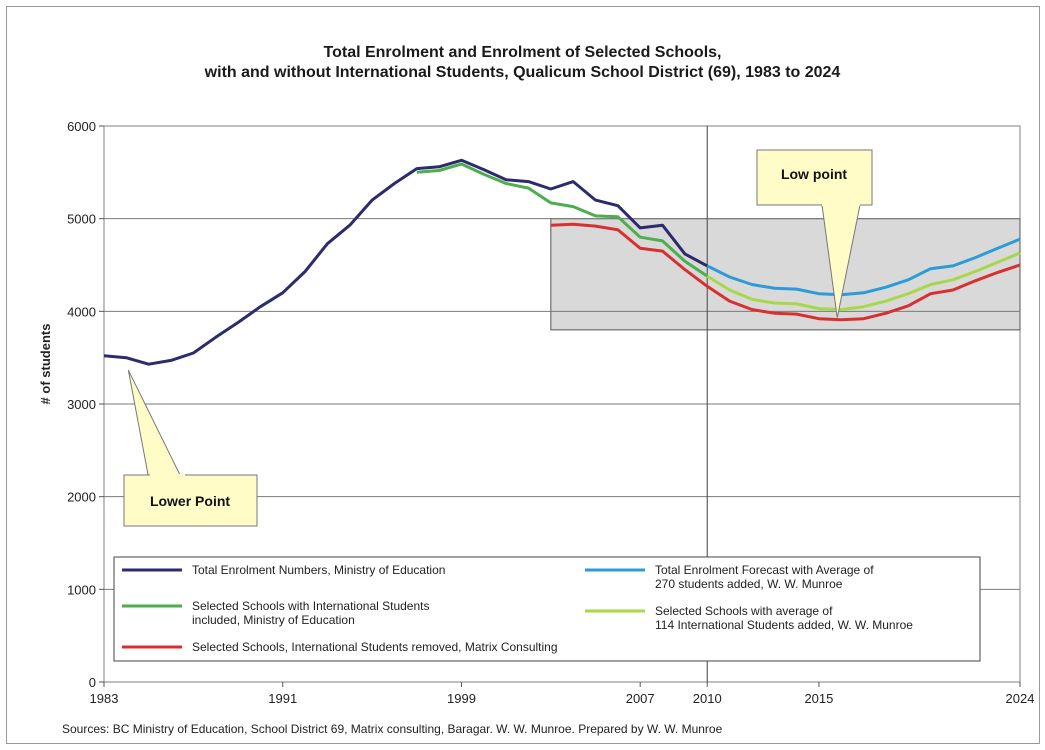  What do you see at coordinates (92, 682) in the screenshot?
I see `y-tick-label: 0` at bounding box center [92, 682].